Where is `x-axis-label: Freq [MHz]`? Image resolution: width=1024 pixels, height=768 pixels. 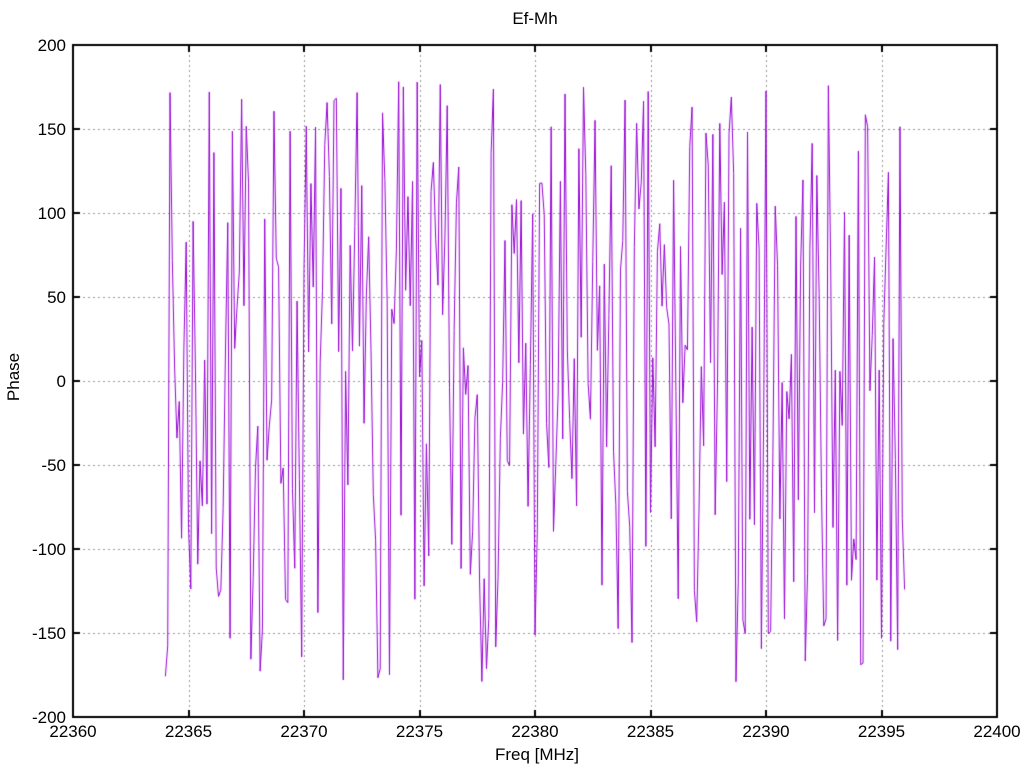
x-axis-label: Freq [MHz] is located at coordinates (537, 754).